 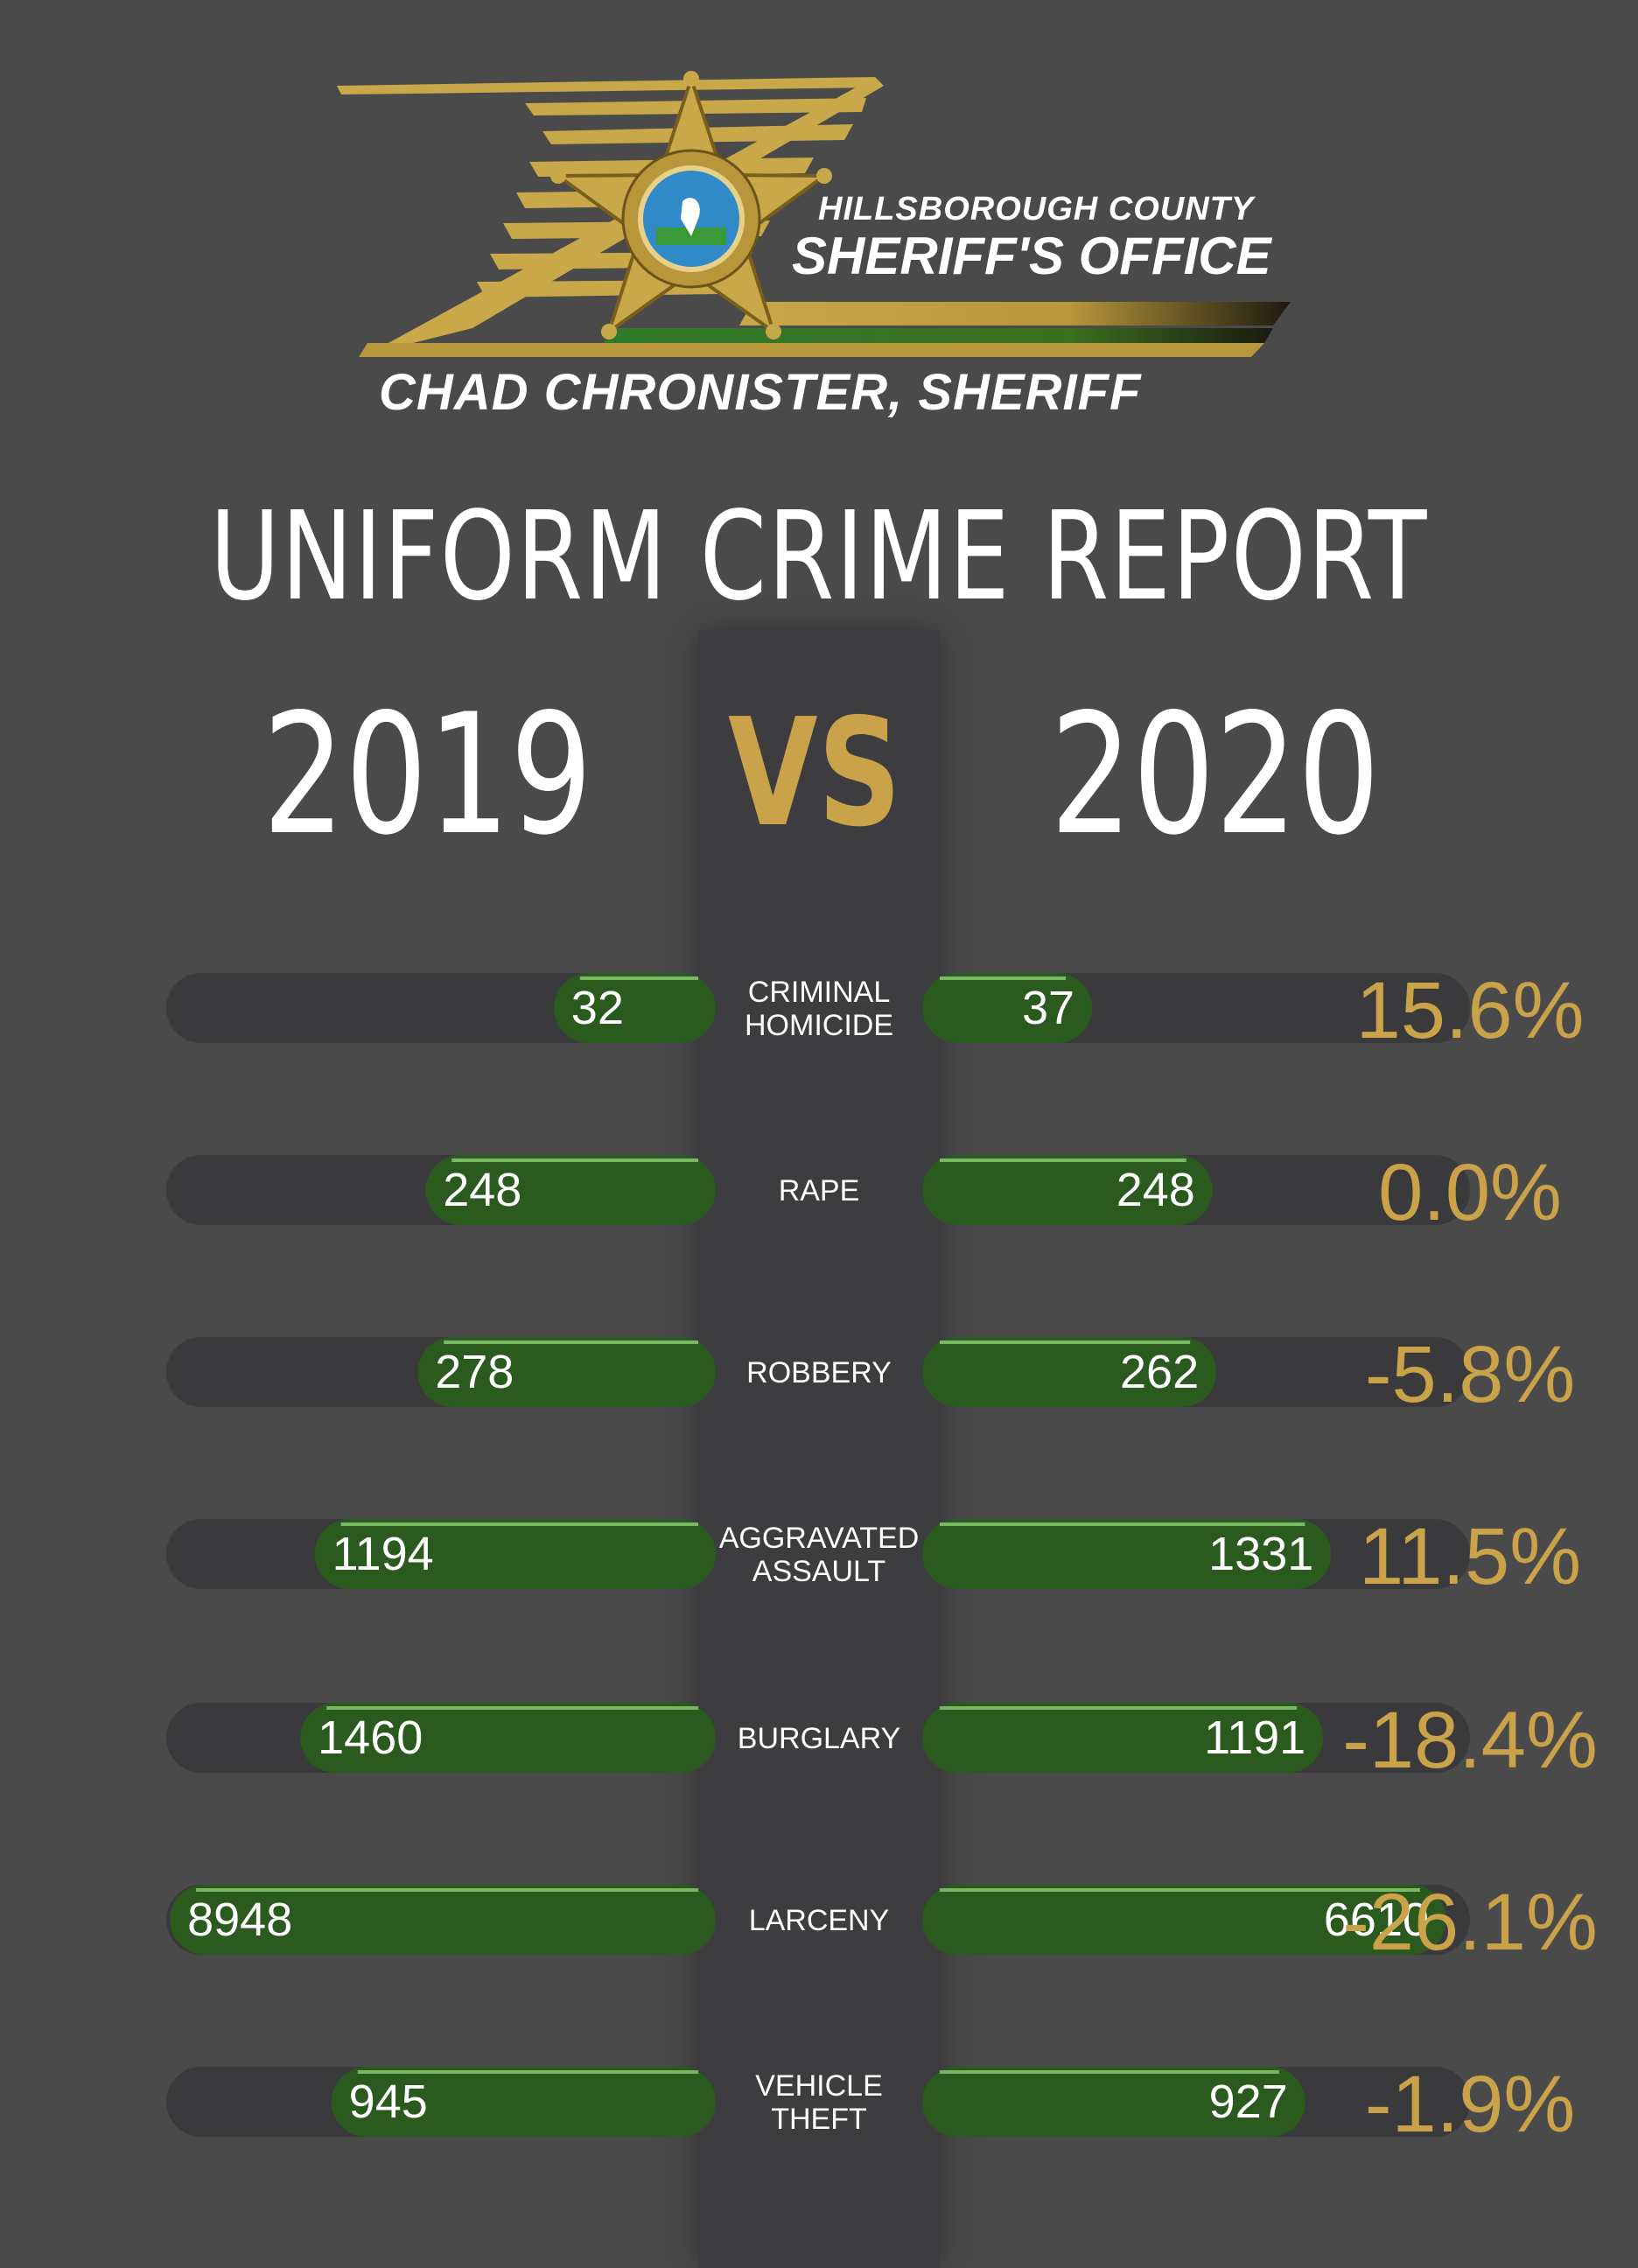 I want to click on agency-name-line2: SHERIFF'S OFFICE, so click(x=1031, y=256).